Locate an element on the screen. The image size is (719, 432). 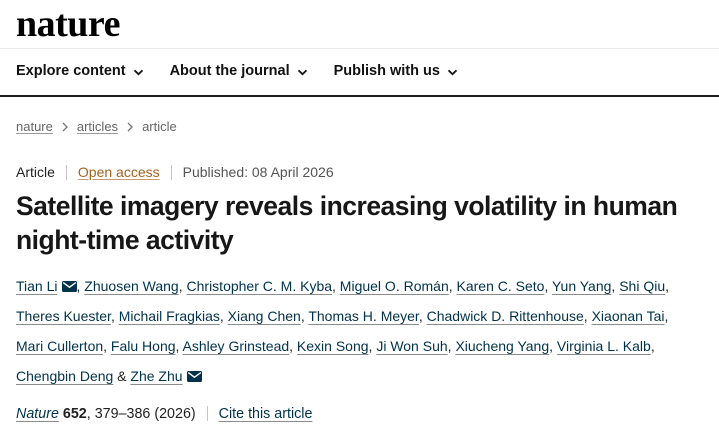
nav-label: Publish with us is located at coordinates (386, 71).